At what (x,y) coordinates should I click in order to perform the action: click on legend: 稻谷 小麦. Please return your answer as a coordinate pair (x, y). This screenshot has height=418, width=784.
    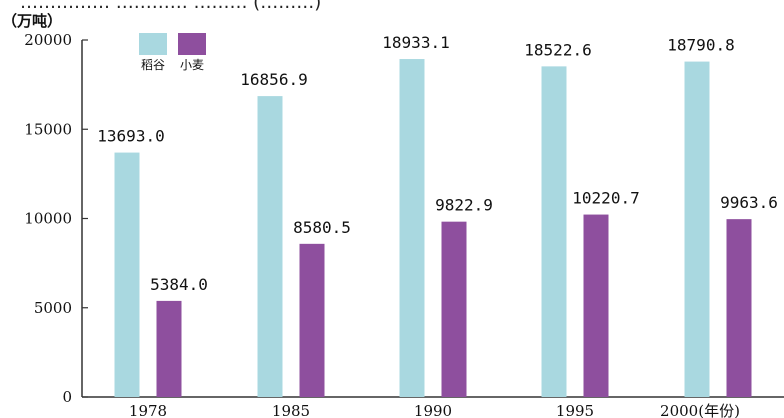
    Looking at the image, I should click on (172, 52).